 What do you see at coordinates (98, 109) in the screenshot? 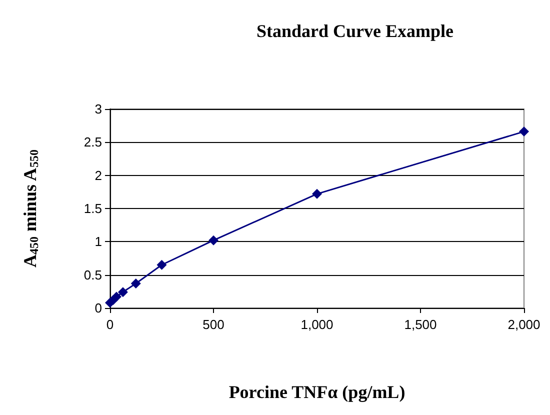
I see `y-tick-label: 3` at bounding box center [98, 109].